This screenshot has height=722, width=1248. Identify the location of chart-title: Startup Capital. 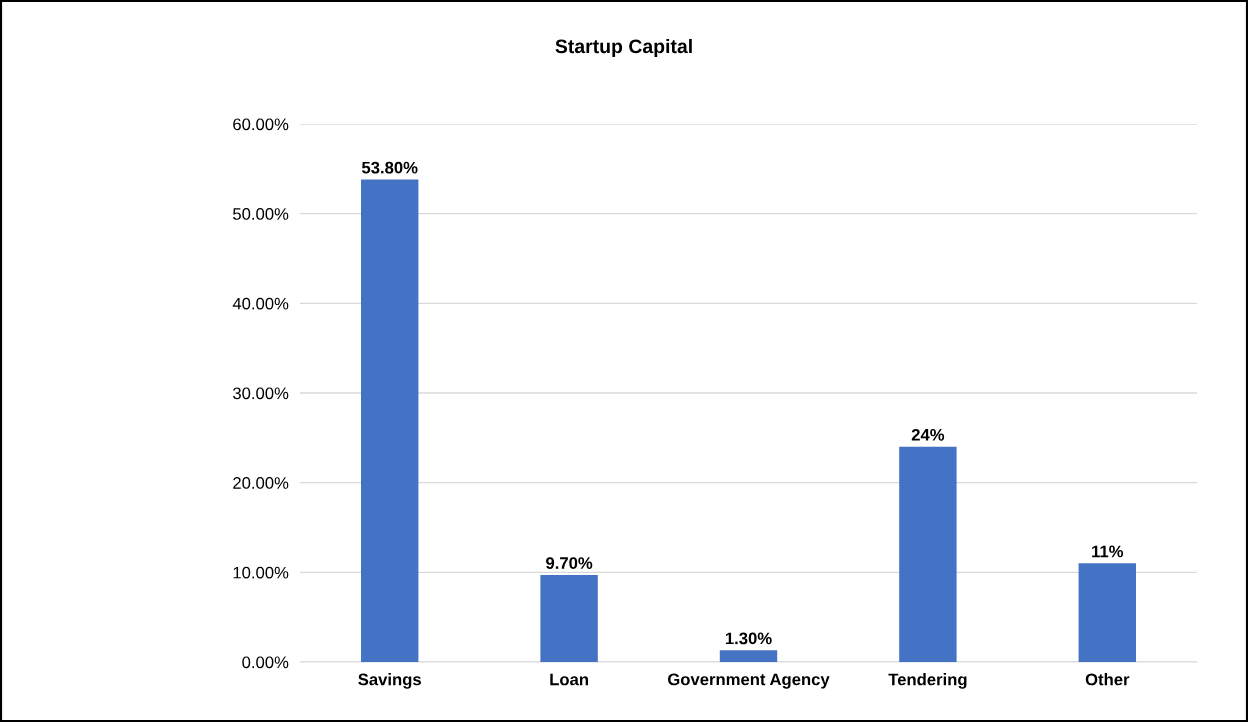
(623, 48).